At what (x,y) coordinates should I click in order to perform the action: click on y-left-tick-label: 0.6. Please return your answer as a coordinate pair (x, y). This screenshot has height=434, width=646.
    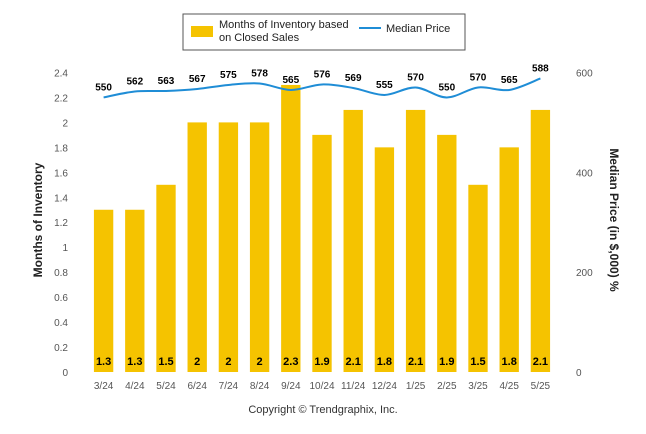
    Looking at the image, I should click on (61, 298).